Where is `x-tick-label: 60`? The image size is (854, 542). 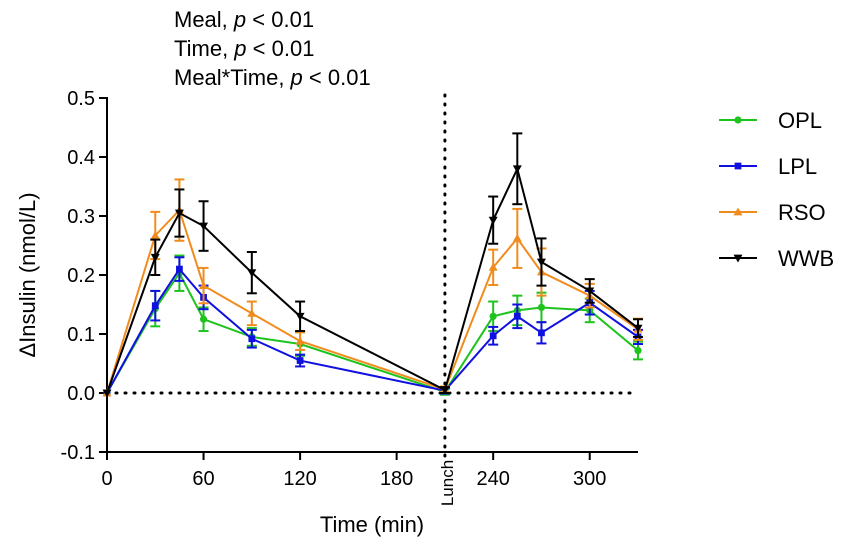 x-tick-label: 60 is located at coordinates (203, 479).